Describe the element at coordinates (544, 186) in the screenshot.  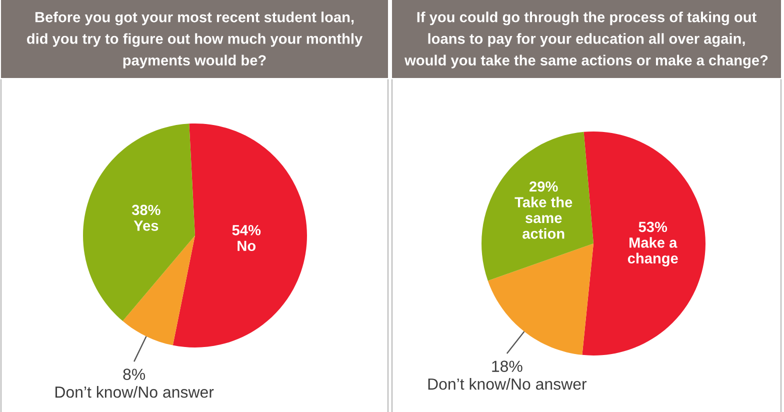
I see `data-label: 29%` at that location.